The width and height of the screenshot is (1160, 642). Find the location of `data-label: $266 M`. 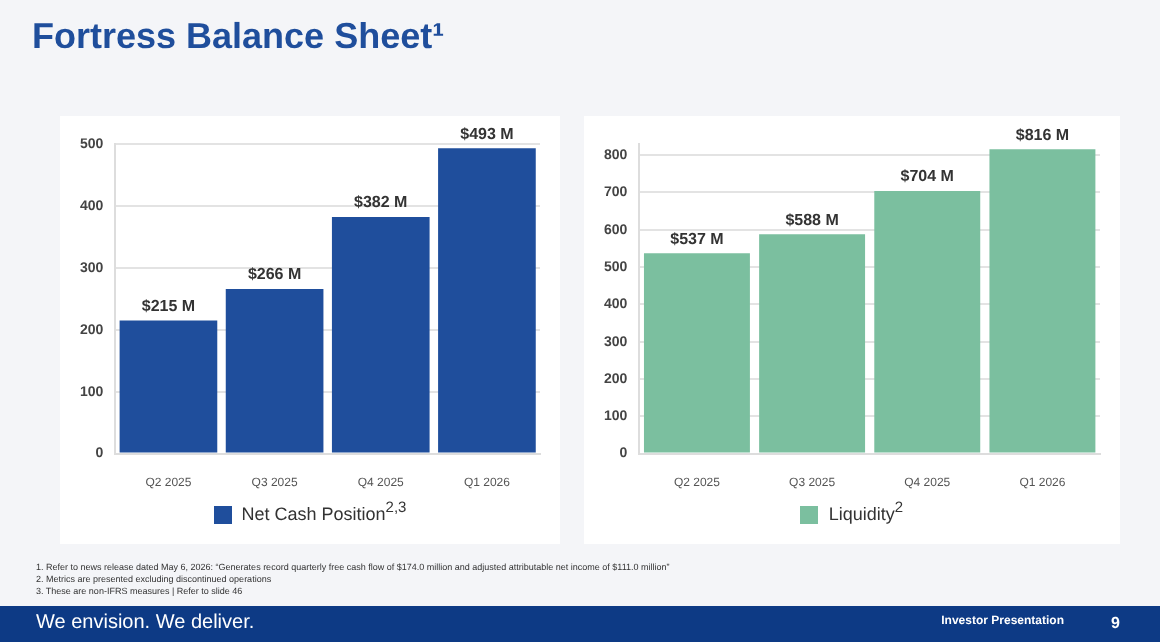

data-label: $266 M is located at coordinates (274, 274).